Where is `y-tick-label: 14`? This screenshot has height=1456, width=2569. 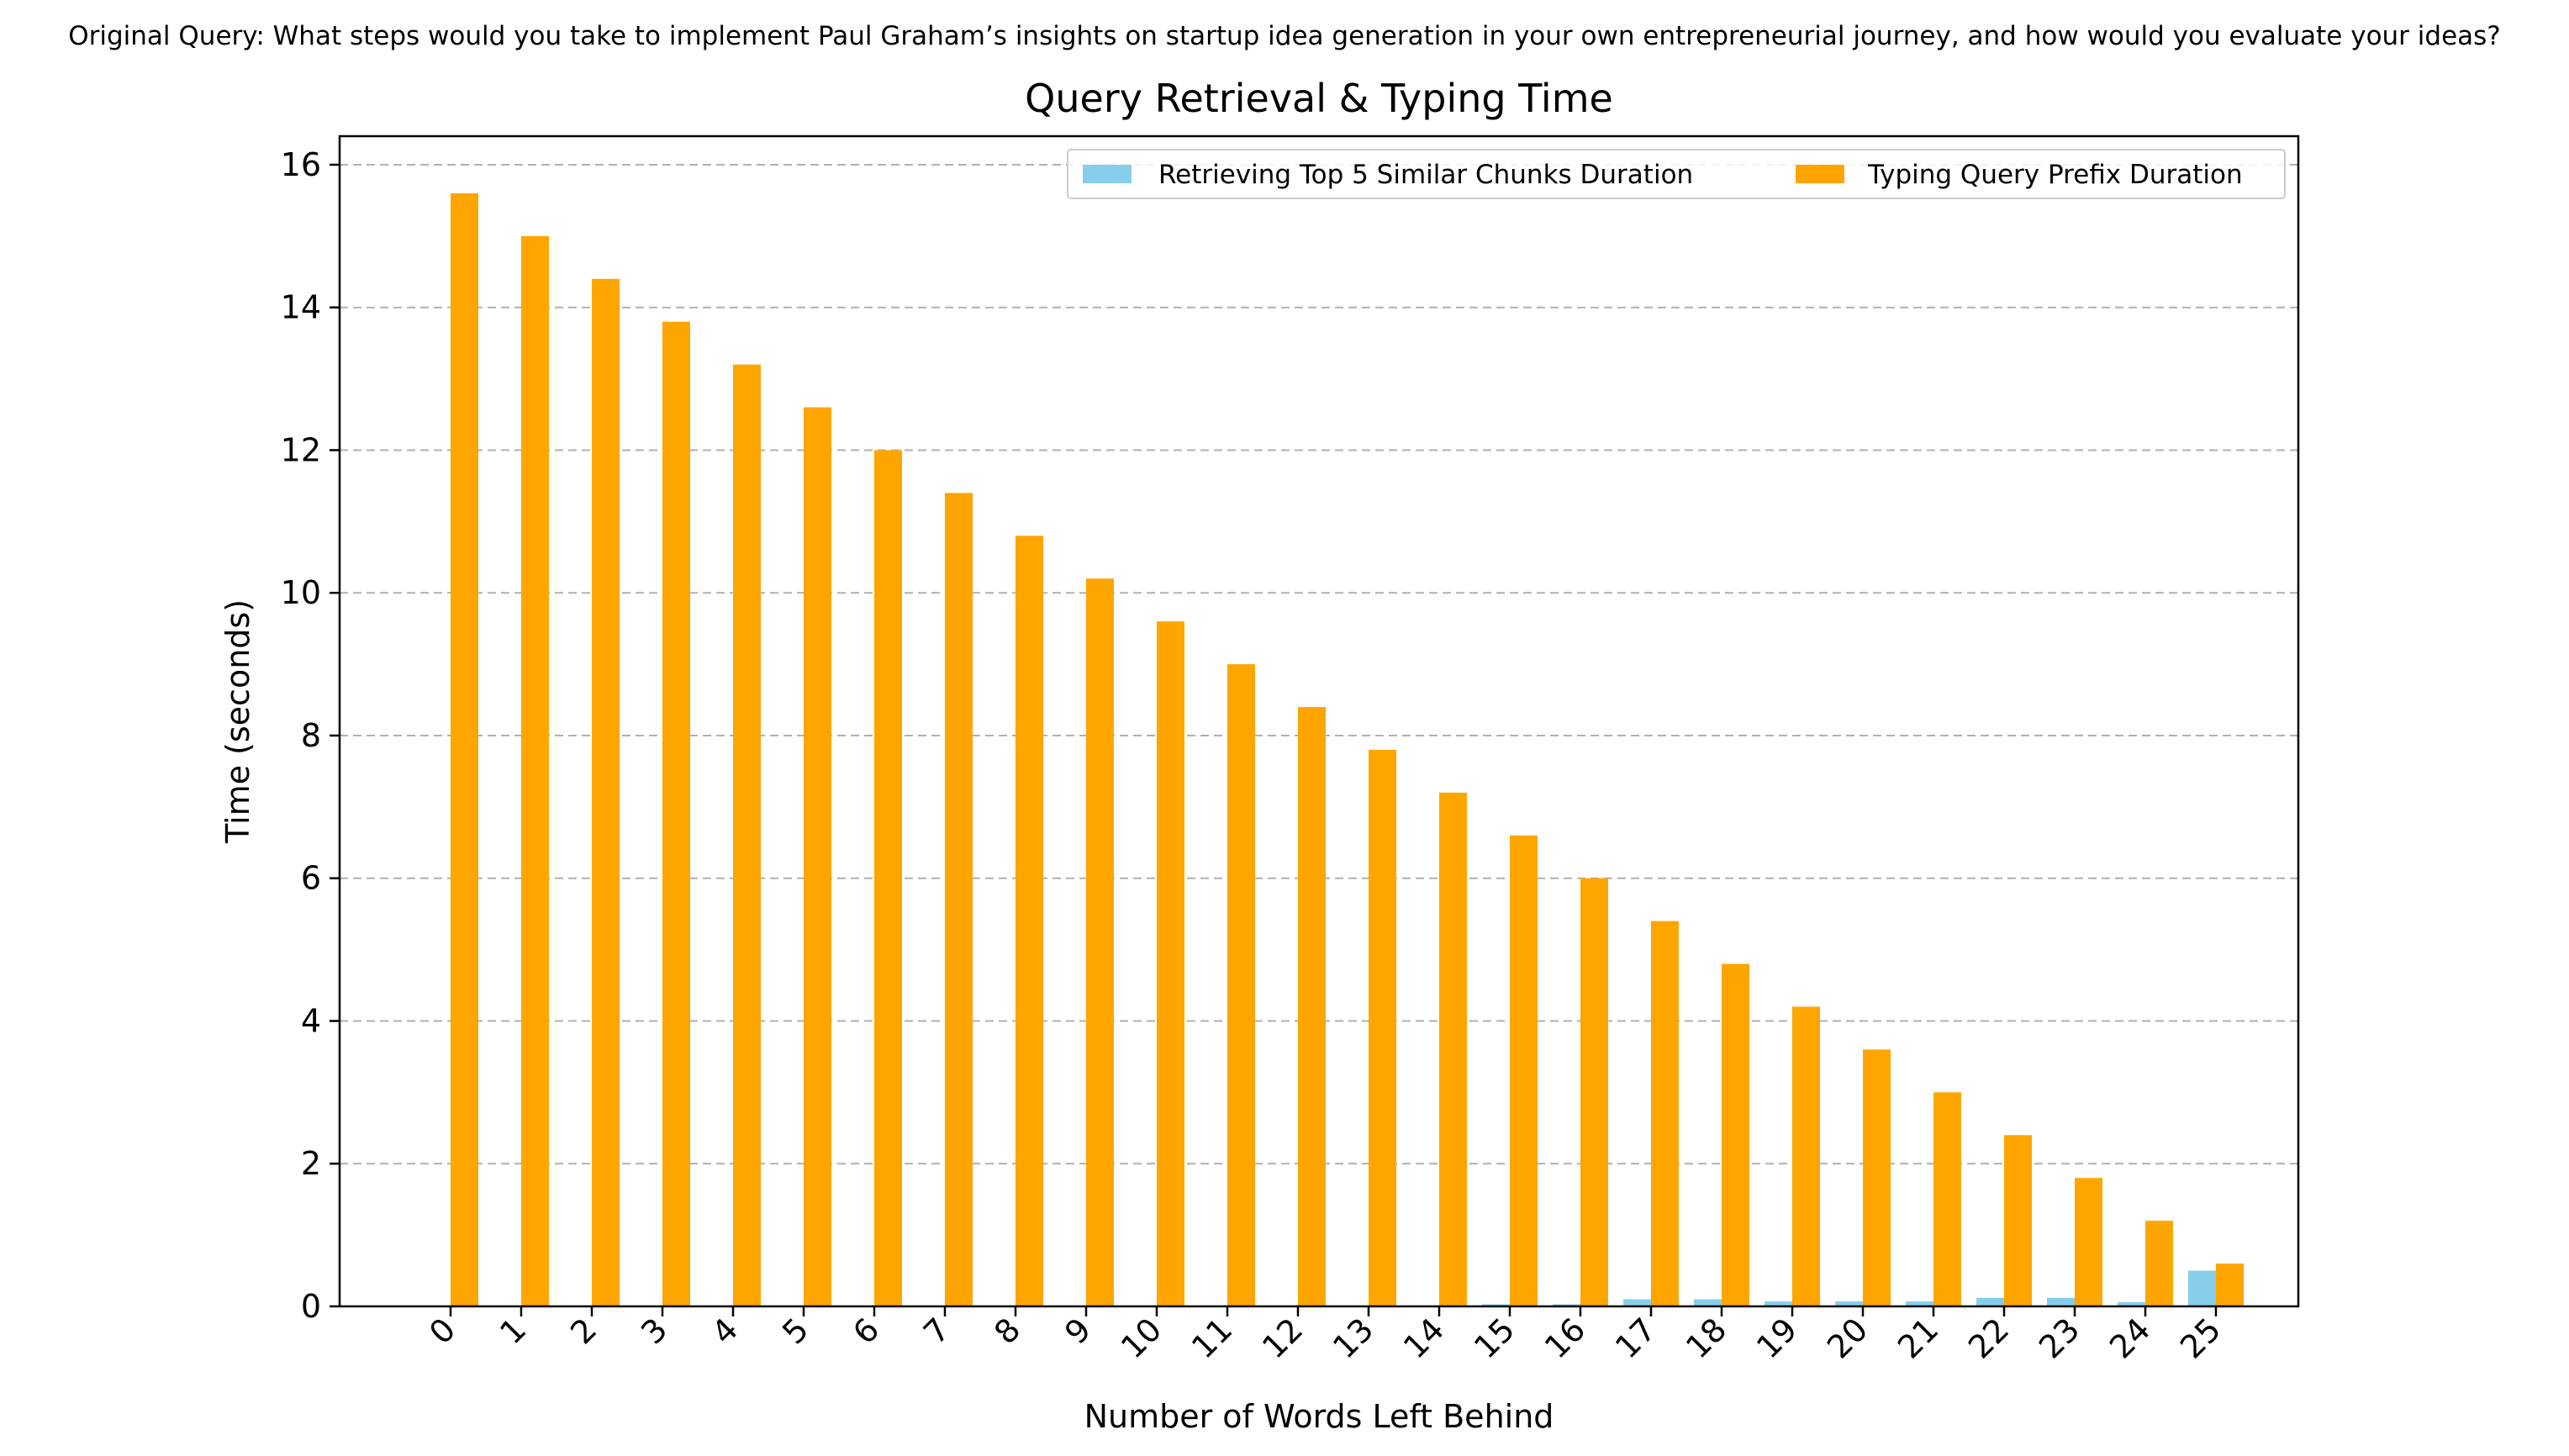
y-tick-label: 14 is located at coordinates (301, 307).